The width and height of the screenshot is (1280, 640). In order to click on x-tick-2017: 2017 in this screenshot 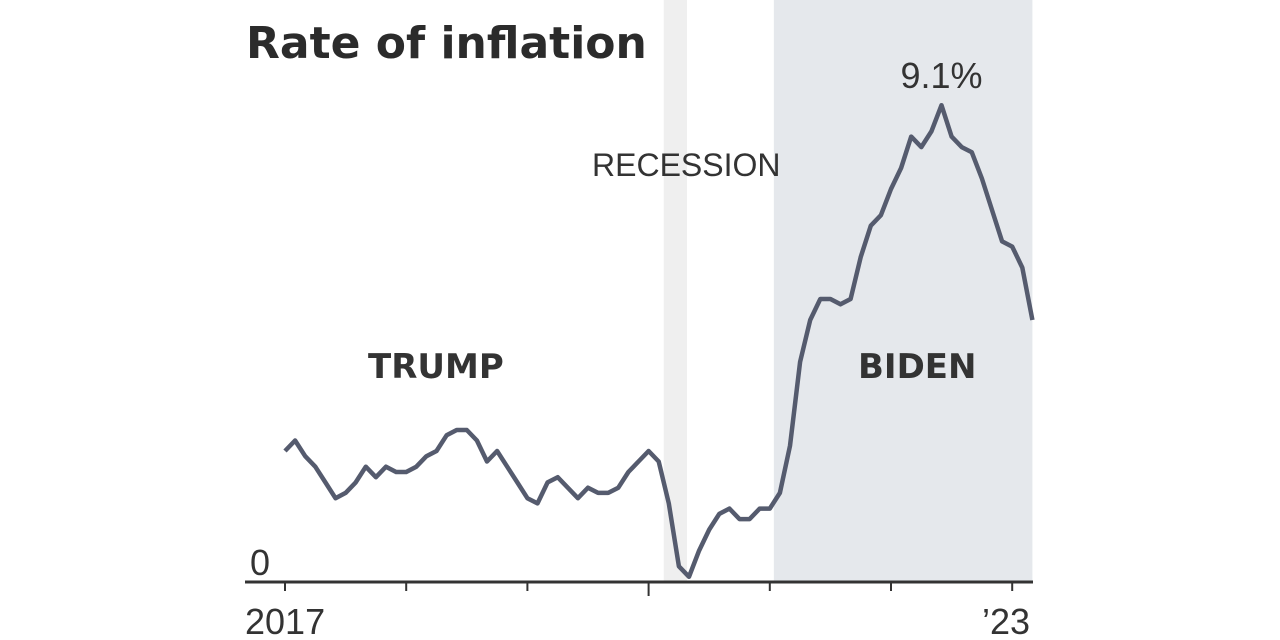, I will do `click(285, 620)`.